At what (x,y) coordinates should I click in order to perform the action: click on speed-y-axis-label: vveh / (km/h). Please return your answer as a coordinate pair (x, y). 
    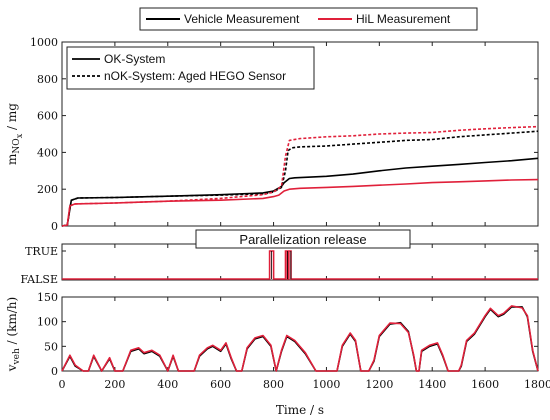
    Looking at the image, I should click on (13, 334).